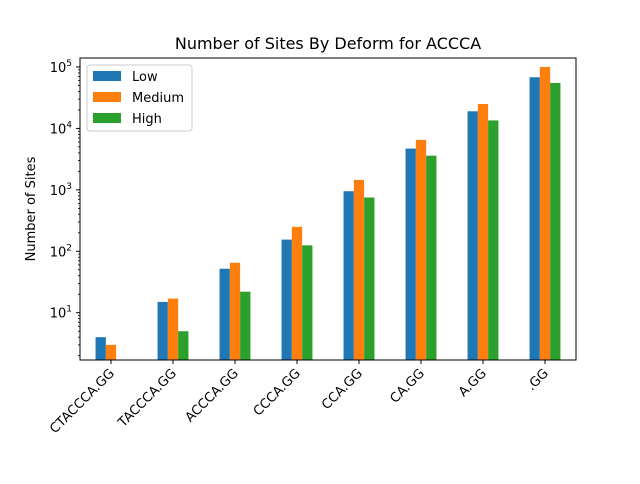 The width and height of the screenshot is (640, 484). Describe the element at coordinates (342, 389) in the screenshot. I see `x-tick-label: CCA.GG` at that location.